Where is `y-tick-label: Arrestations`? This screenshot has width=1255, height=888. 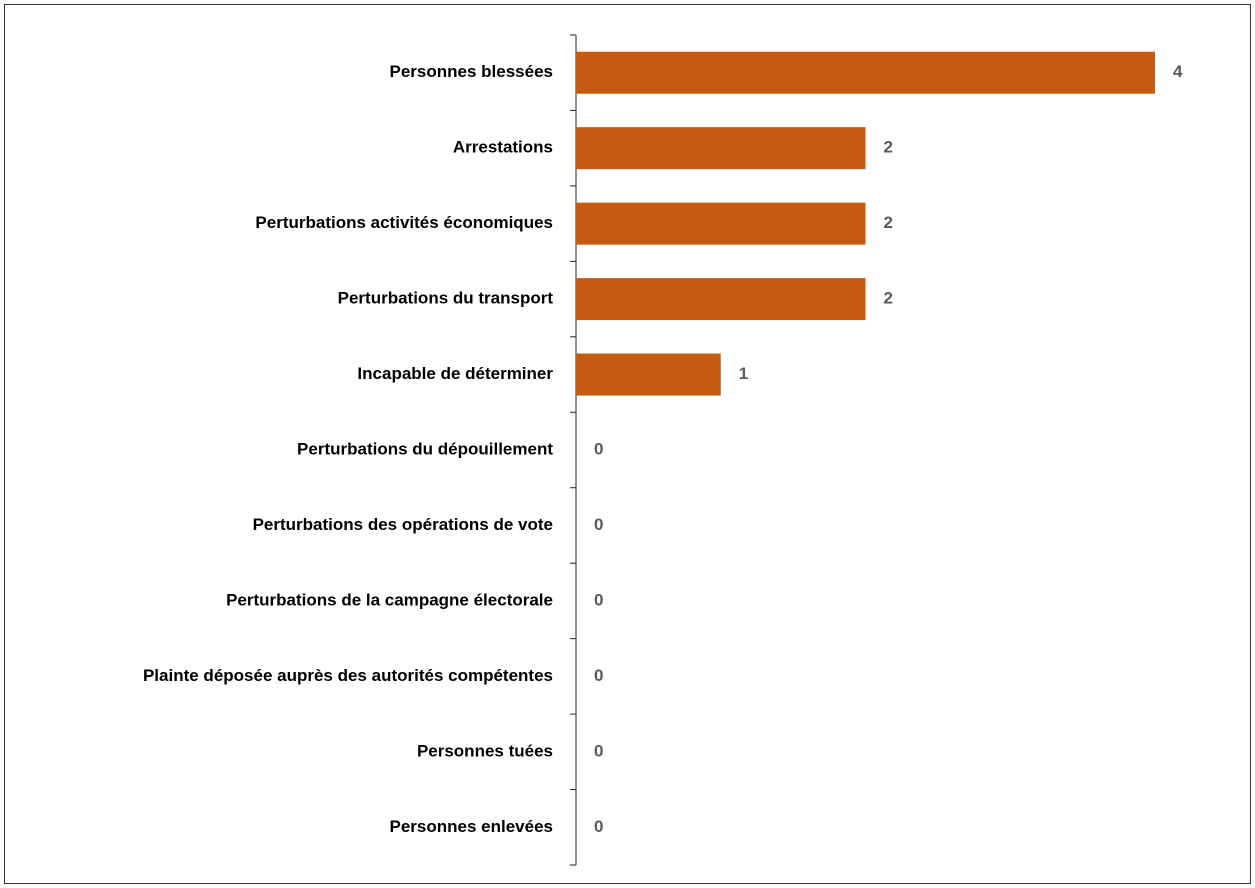
y-tick-label: Arrestations is located at coordinates (503, 147).